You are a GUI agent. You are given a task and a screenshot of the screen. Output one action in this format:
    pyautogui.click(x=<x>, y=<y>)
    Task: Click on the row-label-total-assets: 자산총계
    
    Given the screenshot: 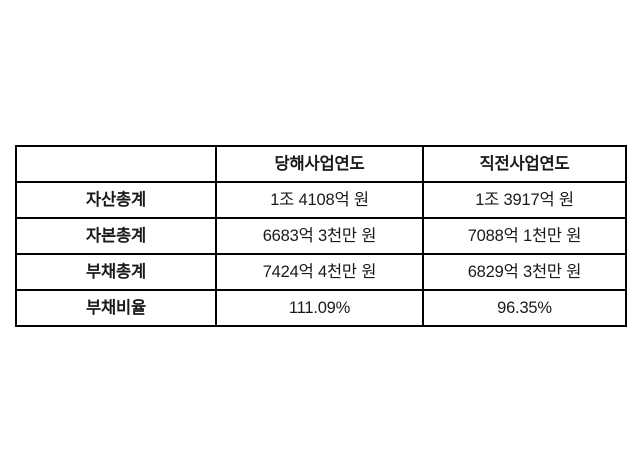 What is the action you would take?
    pyautogui.click(x=116, y=200)
    